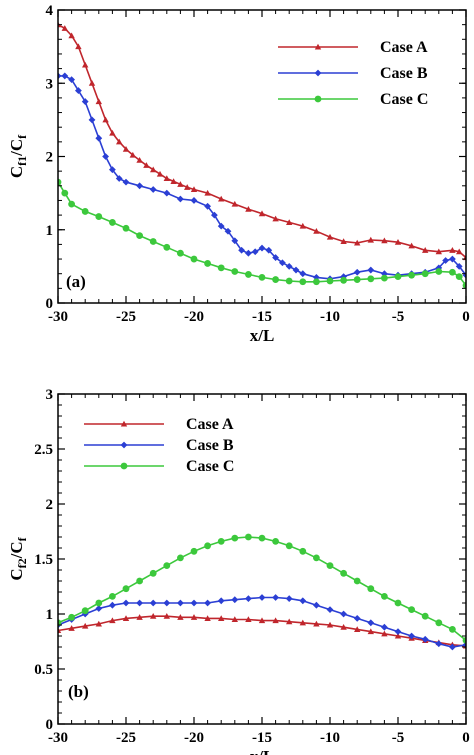  Describe the element at coordinates (466, 738) in the screenshot. I see `x-tick-label: 0` at that location.